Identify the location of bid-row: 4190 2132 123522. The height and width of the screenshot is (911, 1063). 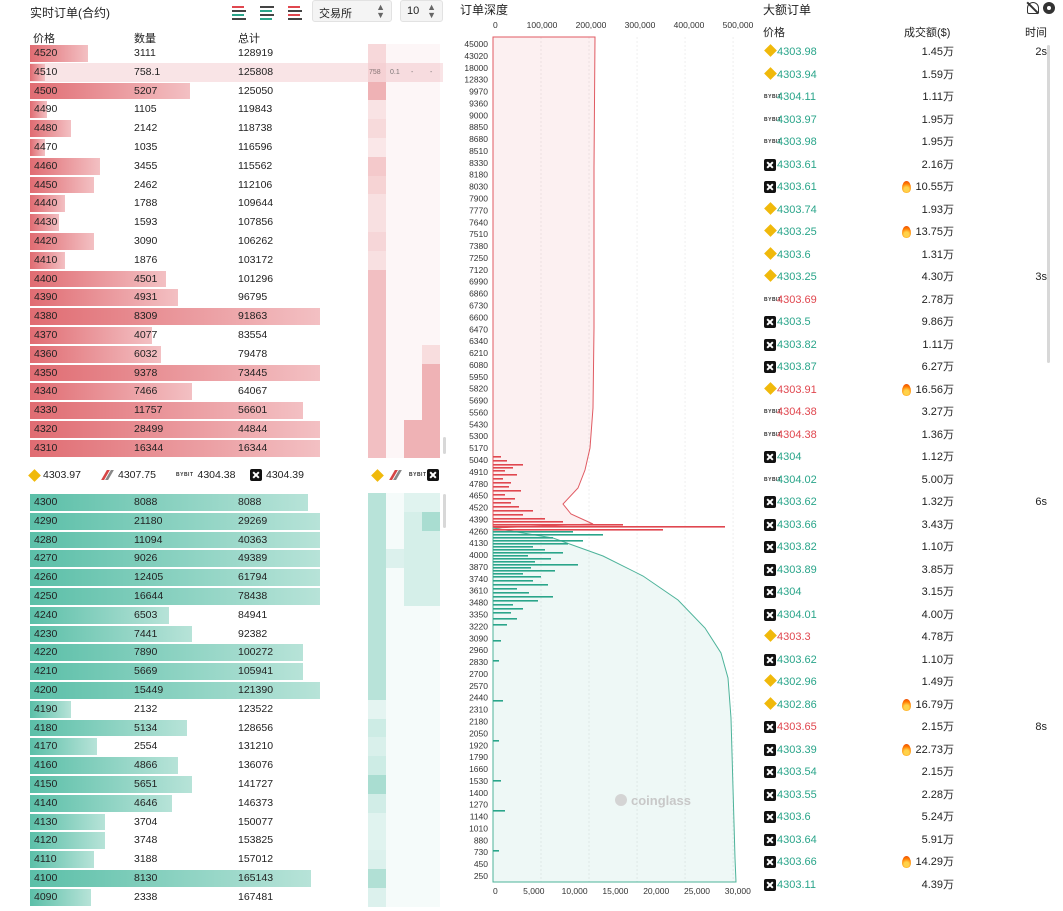
(175, 709).